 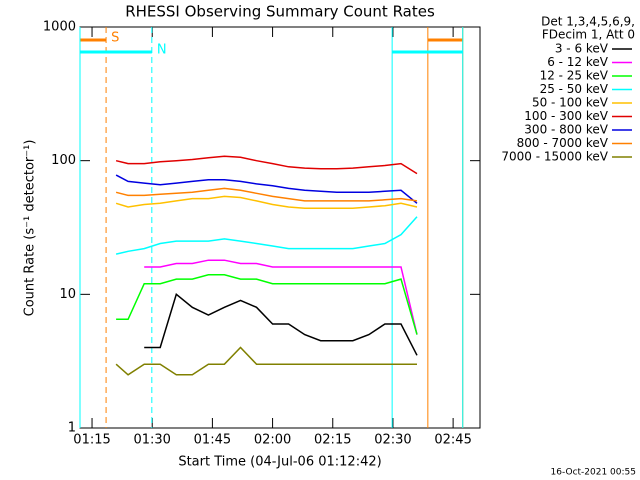 What do you see at coordinates (332, 440) in the screenshot?
I see `x-tick-label: 02:15` at bounding box center [332, 440].